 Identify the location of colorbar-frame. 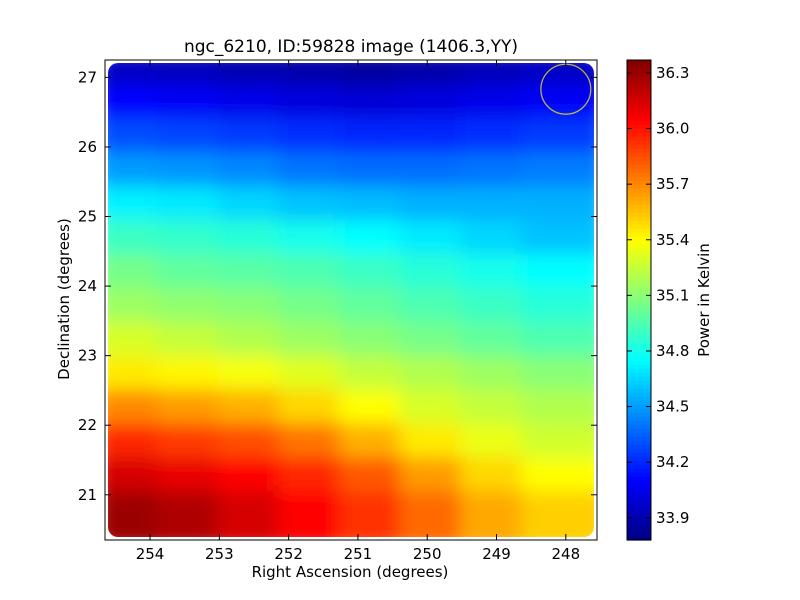
(639, 300).